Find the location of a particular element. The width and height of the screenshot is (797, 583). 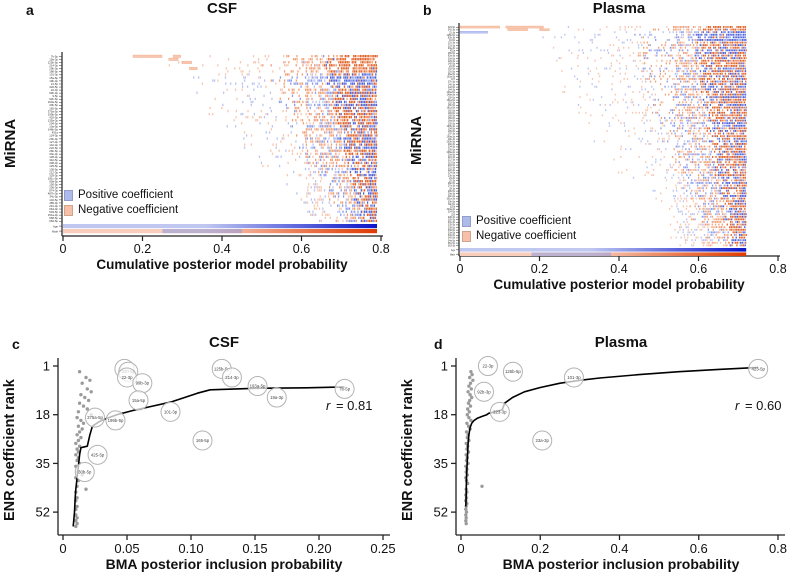

svg-text: 155-5p is located at coordinates (452, 70).